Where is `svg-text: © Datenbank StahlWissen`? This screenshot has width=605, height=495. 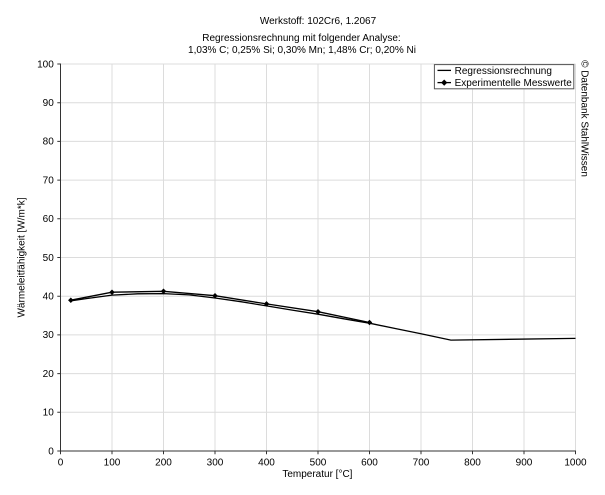 svg-text: © Datenbank StahlWissen is located at coordinates (584, 118).